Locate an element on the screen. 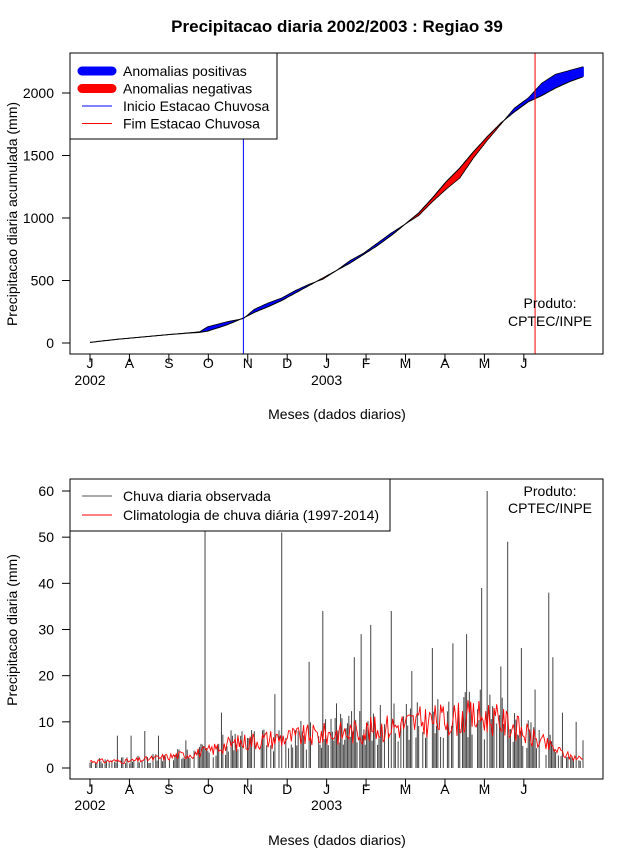 This screenshot has width=640, height=850. bottom-x-label: Meses (dados diarios) is located at coordinates (337, 840).